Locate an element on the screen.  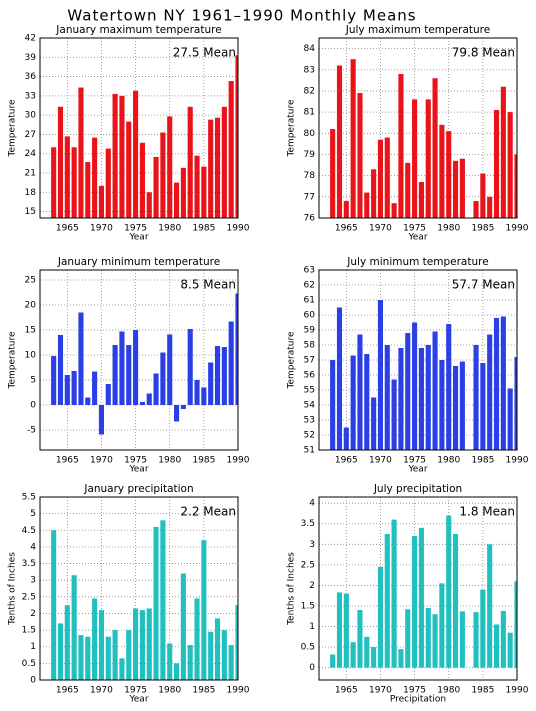
y-tick-label: 30 is located at coordinates (31, 116).